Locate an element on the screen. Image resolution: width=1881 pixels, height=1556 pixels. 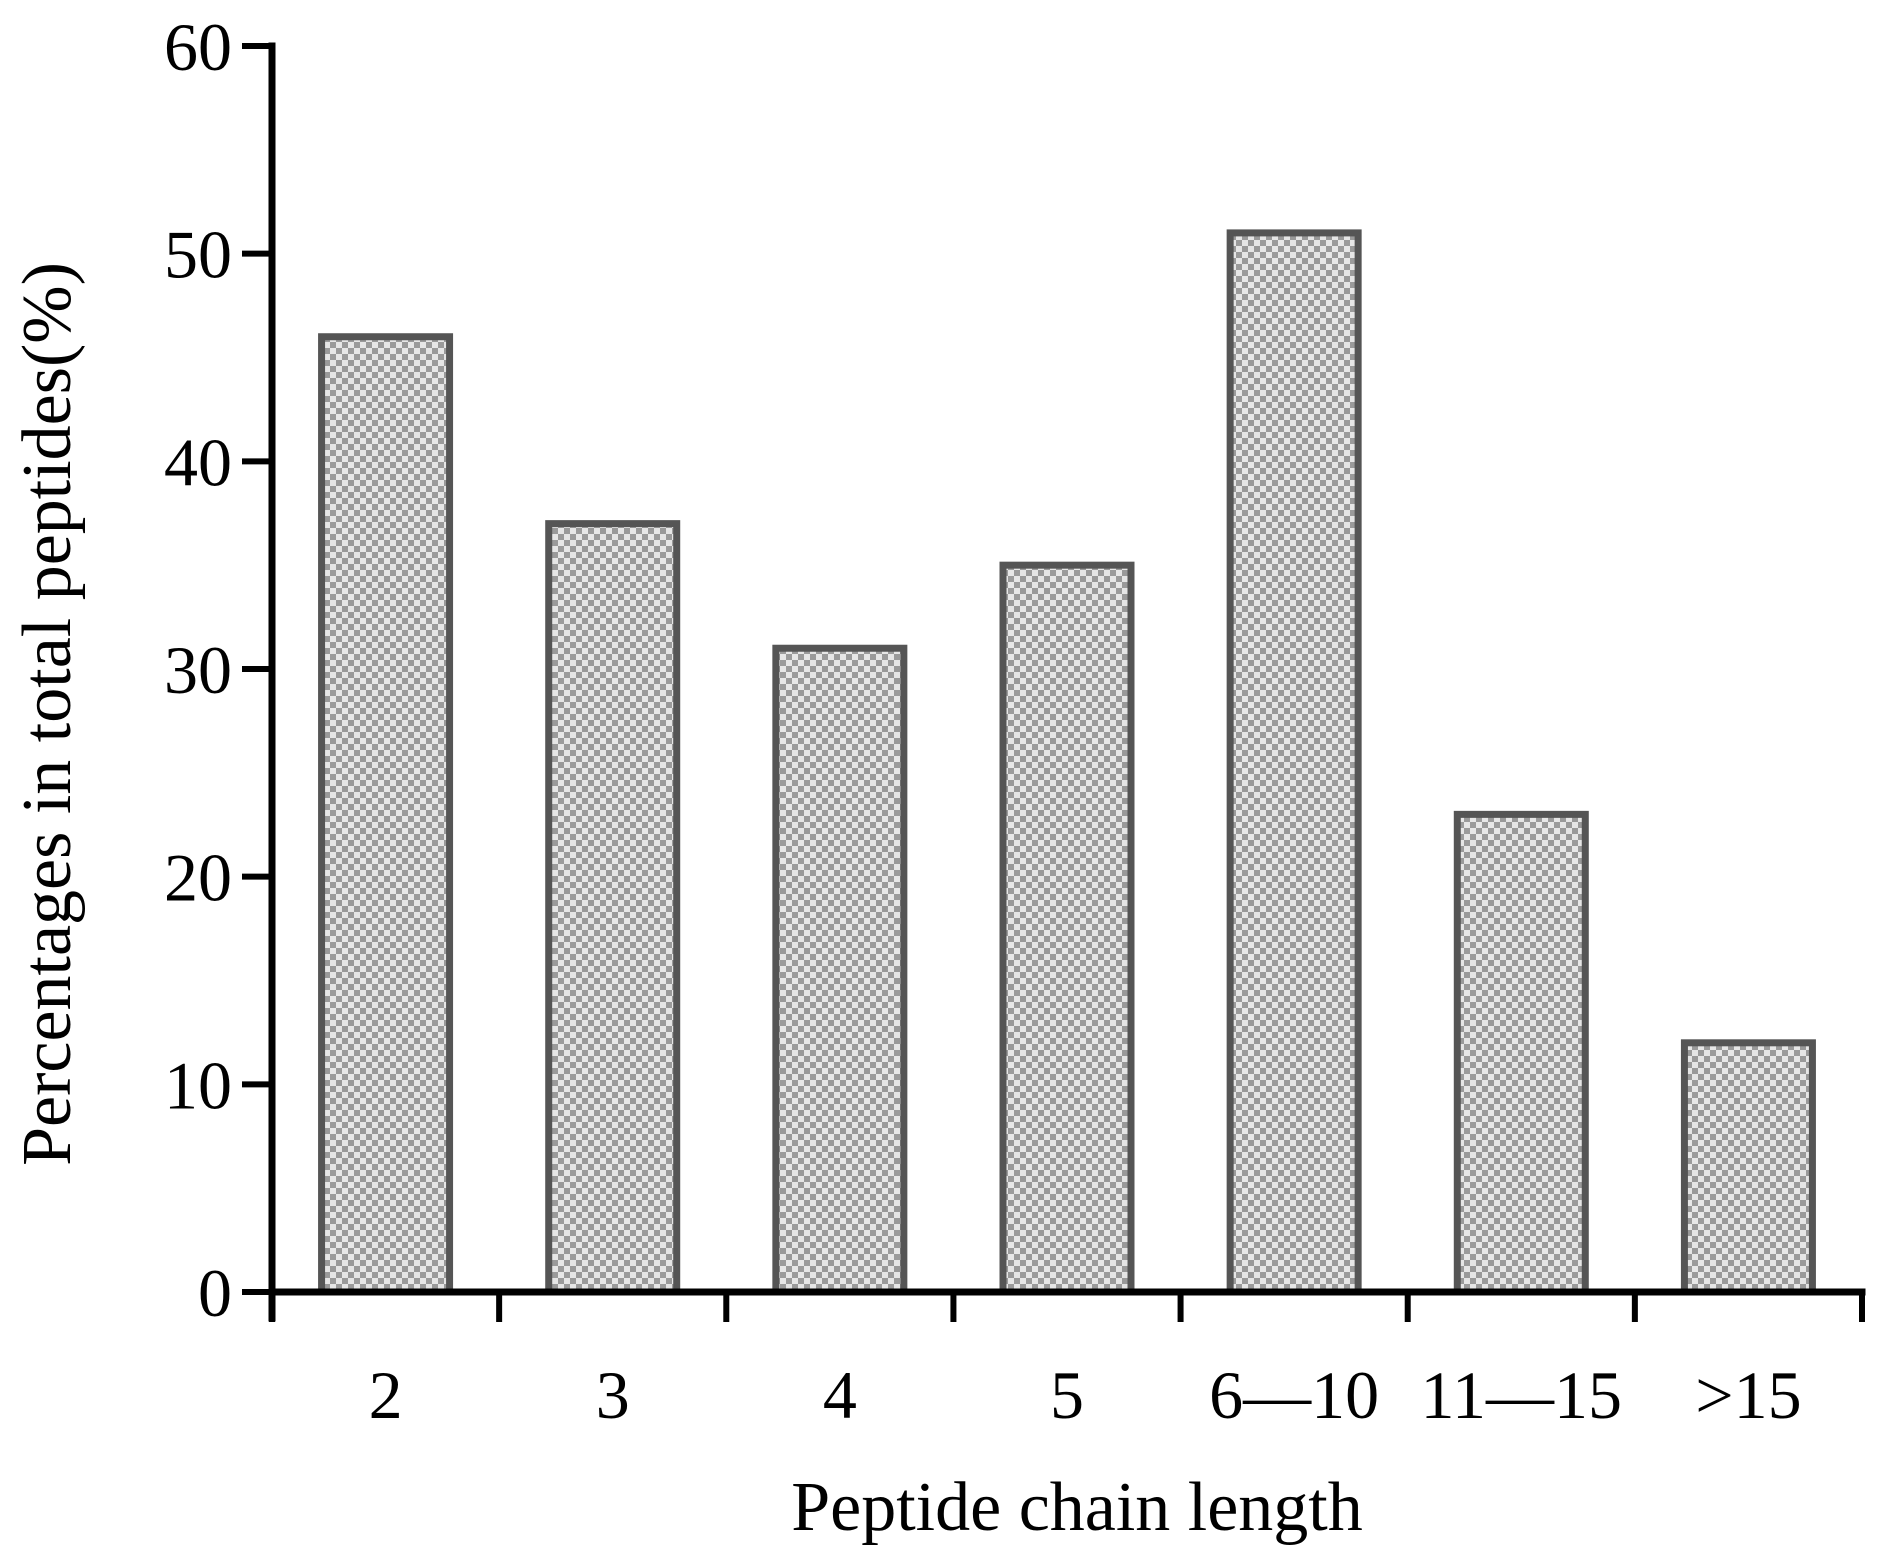
y-tick-label: 30 is located at coordinates (198, 670).